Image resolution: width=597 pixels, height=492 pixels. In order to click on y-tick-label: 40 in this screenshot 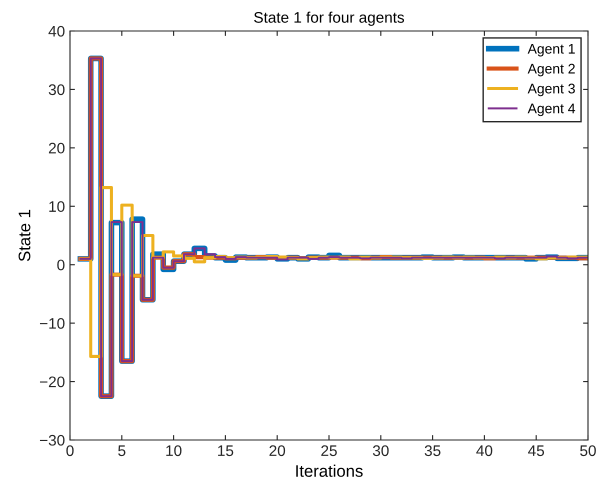, I will do `click(56, 31)`.